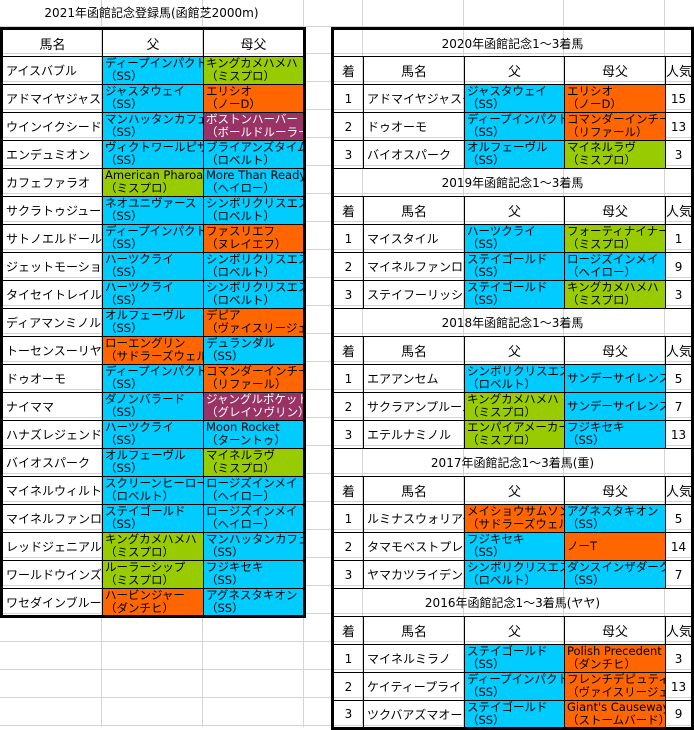 This screenshot has width=694, height=730. What do you see at coordinates (615, 546) in the screenshot?
I see `broodmare-sire-cell: ノーT` at bounding box center [615, 546].